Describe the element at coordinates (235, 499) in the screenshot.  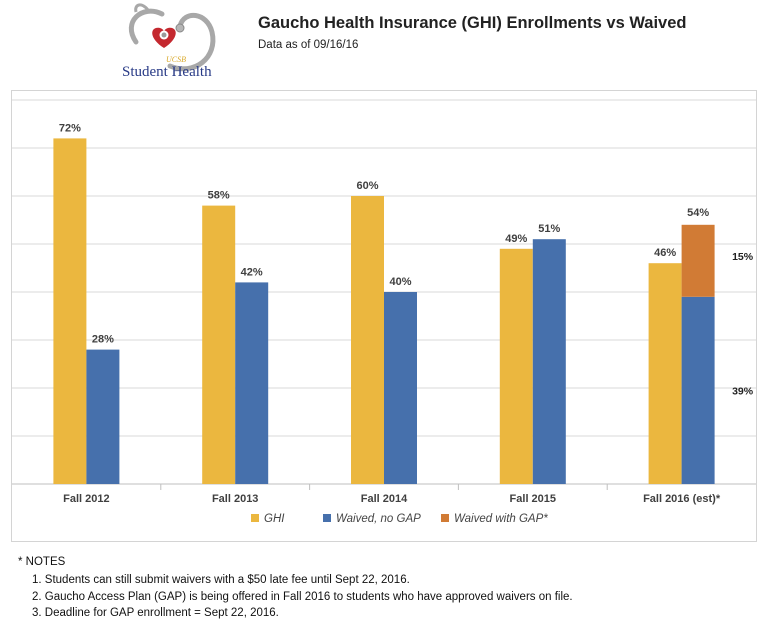
I see `x-tick-label: Fall 2013` at that location.